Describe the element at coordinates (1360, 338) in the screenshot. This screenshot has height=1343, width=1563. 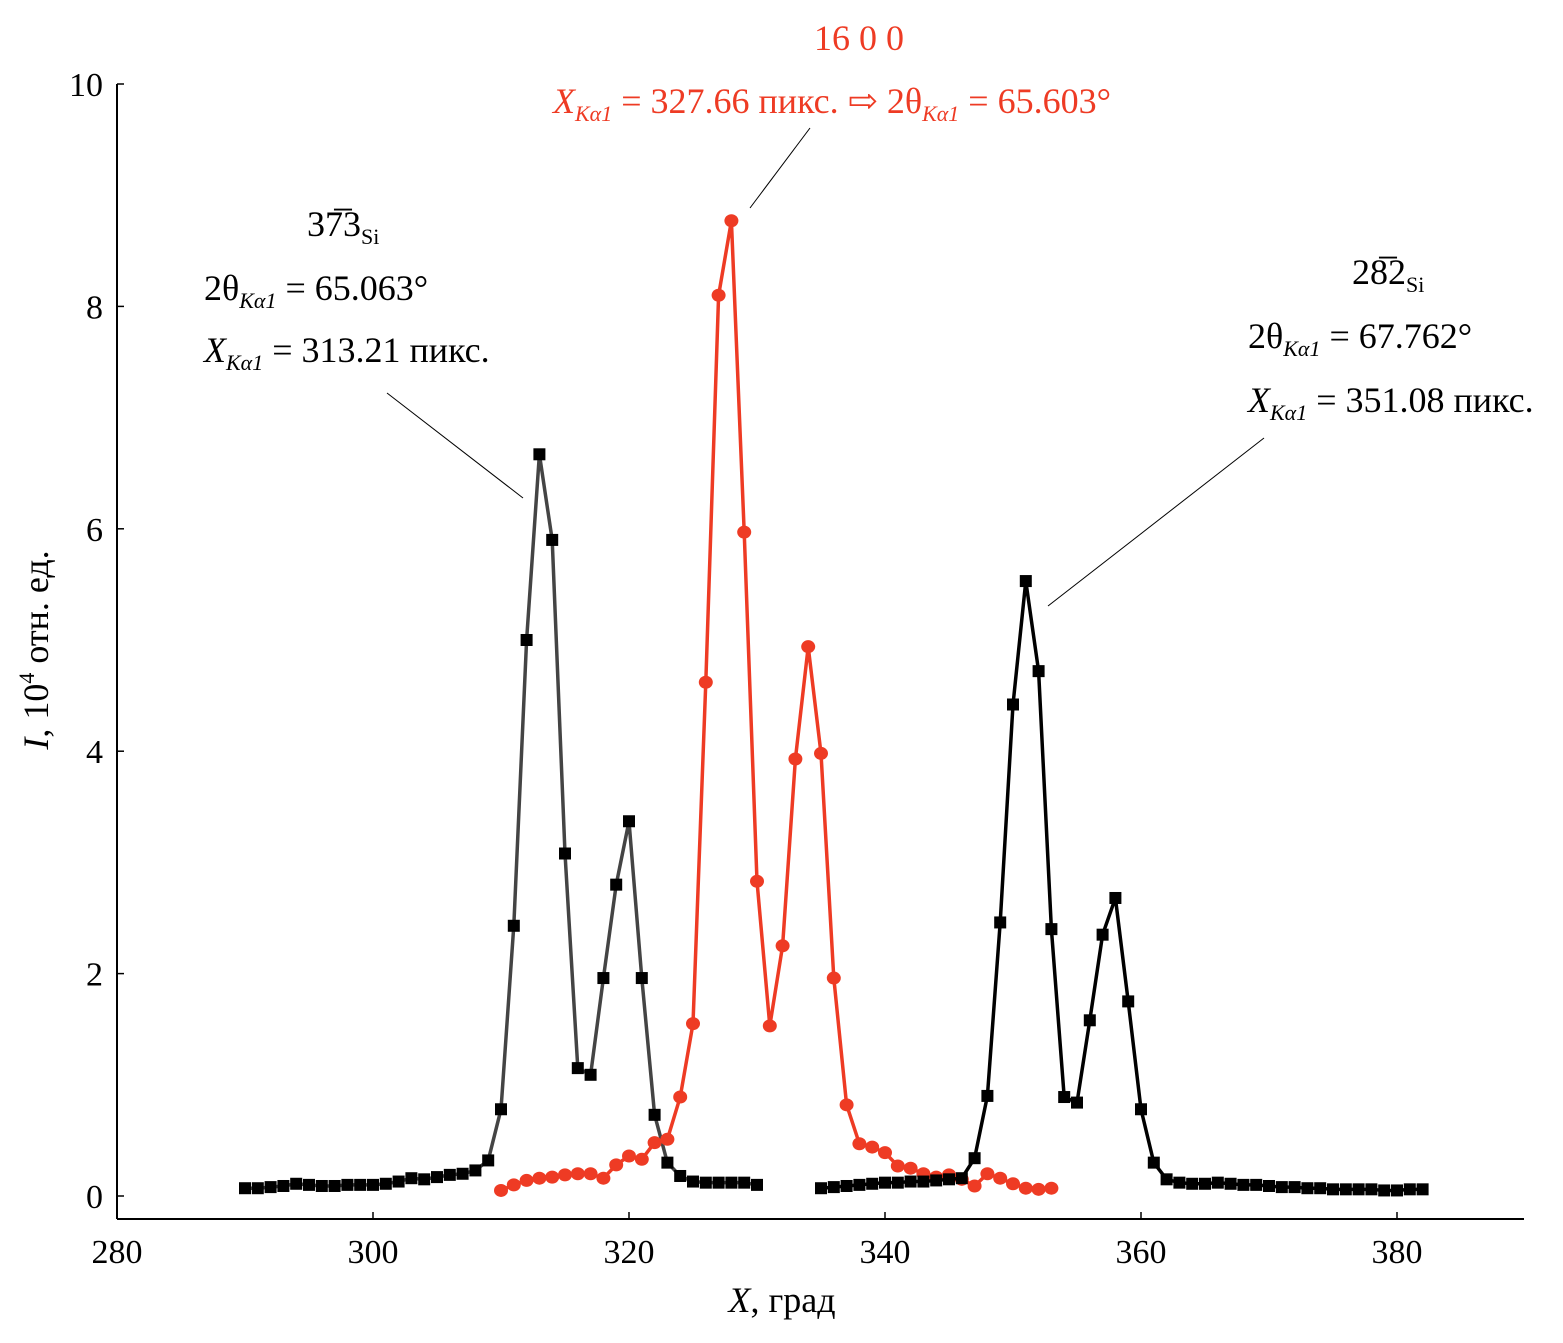
I see `annotation-right-theta: 2θKα1 = 67.762°` at that location.